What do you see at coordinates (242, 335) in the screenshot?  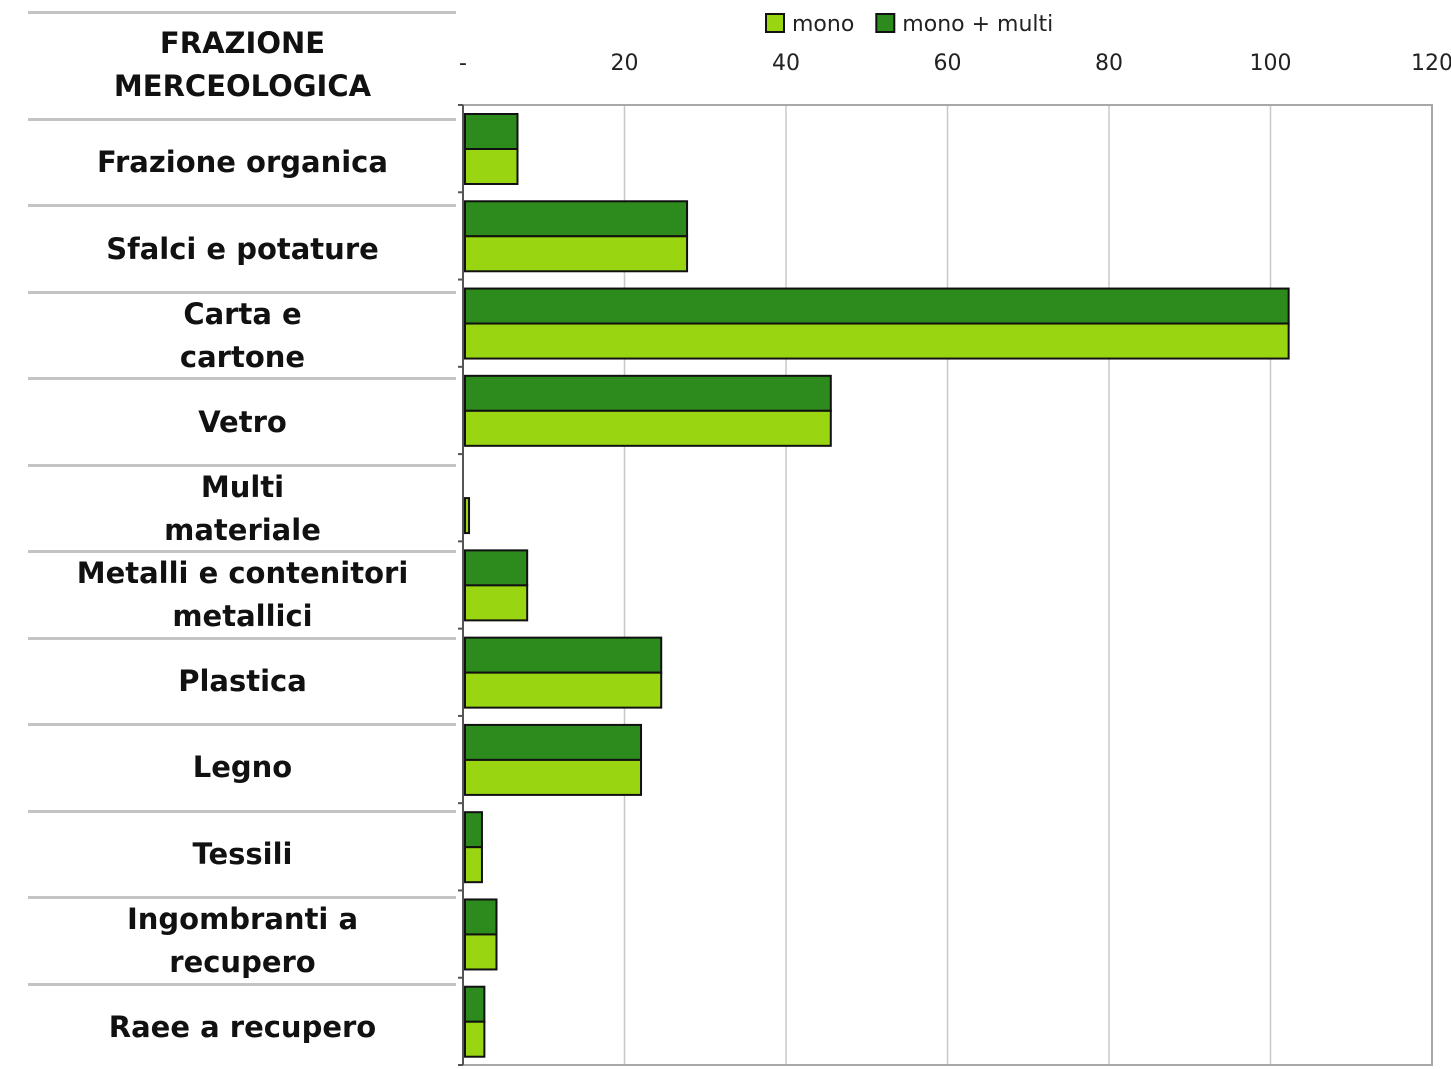 I see `category-label: Carta e cartone` at bounding box center [242, 335].